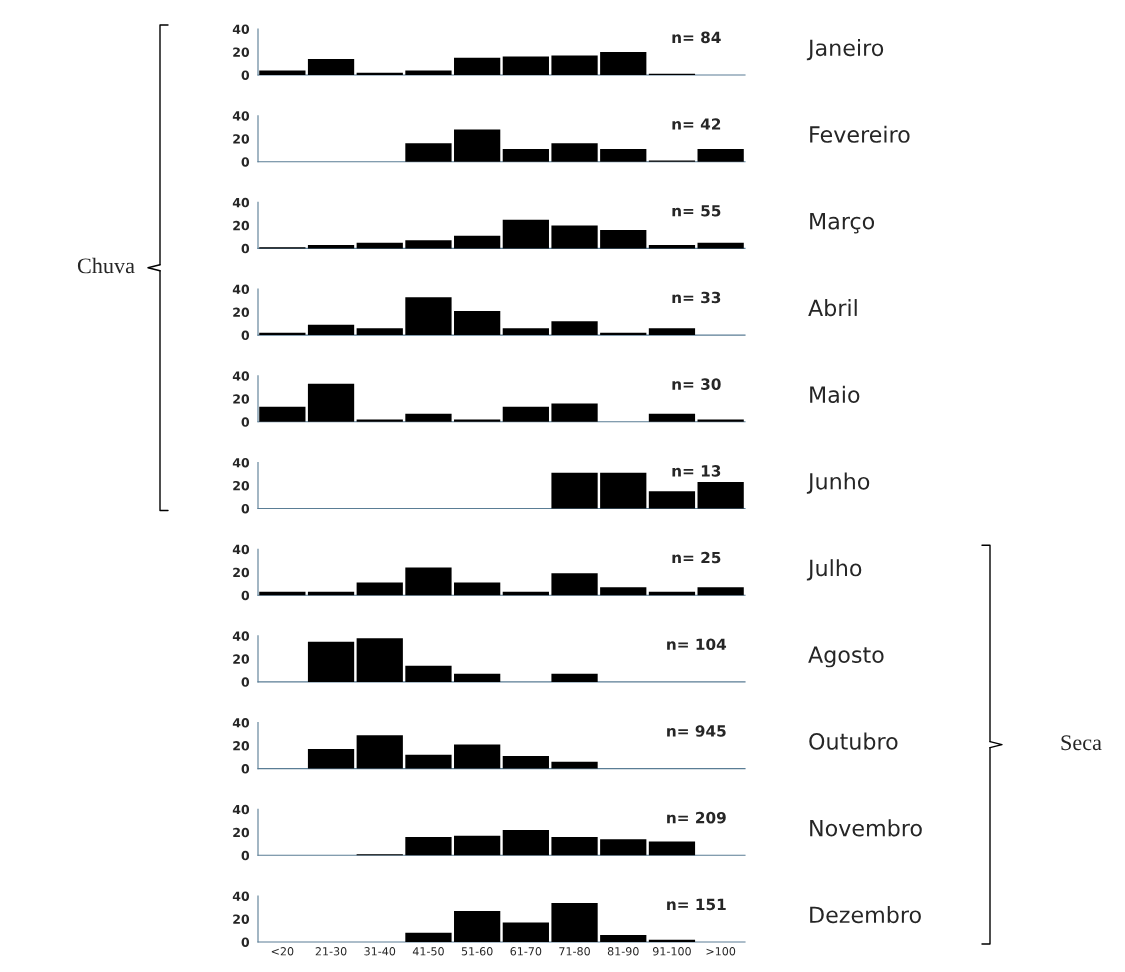  Describe the element at coordinates (846, 657) in the screenshot. I see `text: Agosto` at that location.